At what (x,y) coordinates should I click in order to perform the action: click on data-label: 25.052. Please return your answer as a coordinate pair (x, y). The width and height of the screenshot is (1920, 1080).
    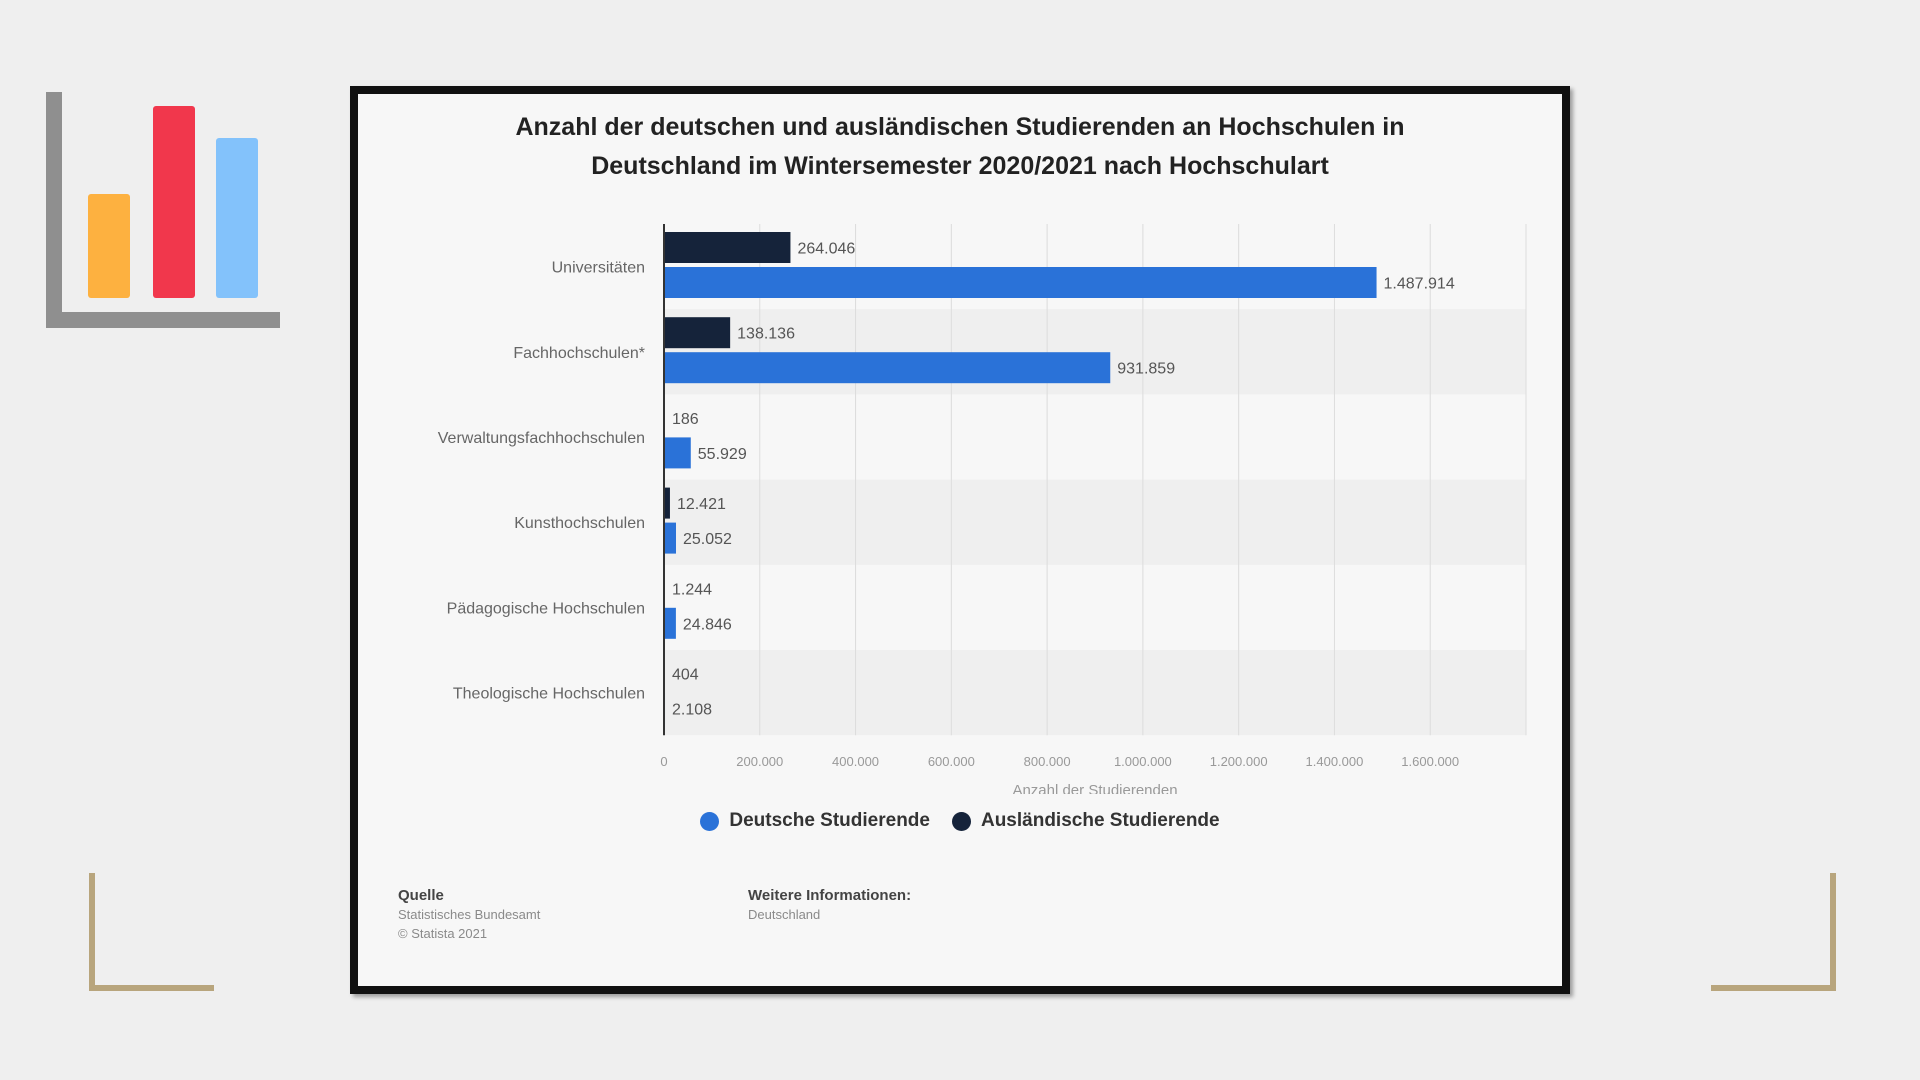
    Looking at the image, I should click on (707, 539).